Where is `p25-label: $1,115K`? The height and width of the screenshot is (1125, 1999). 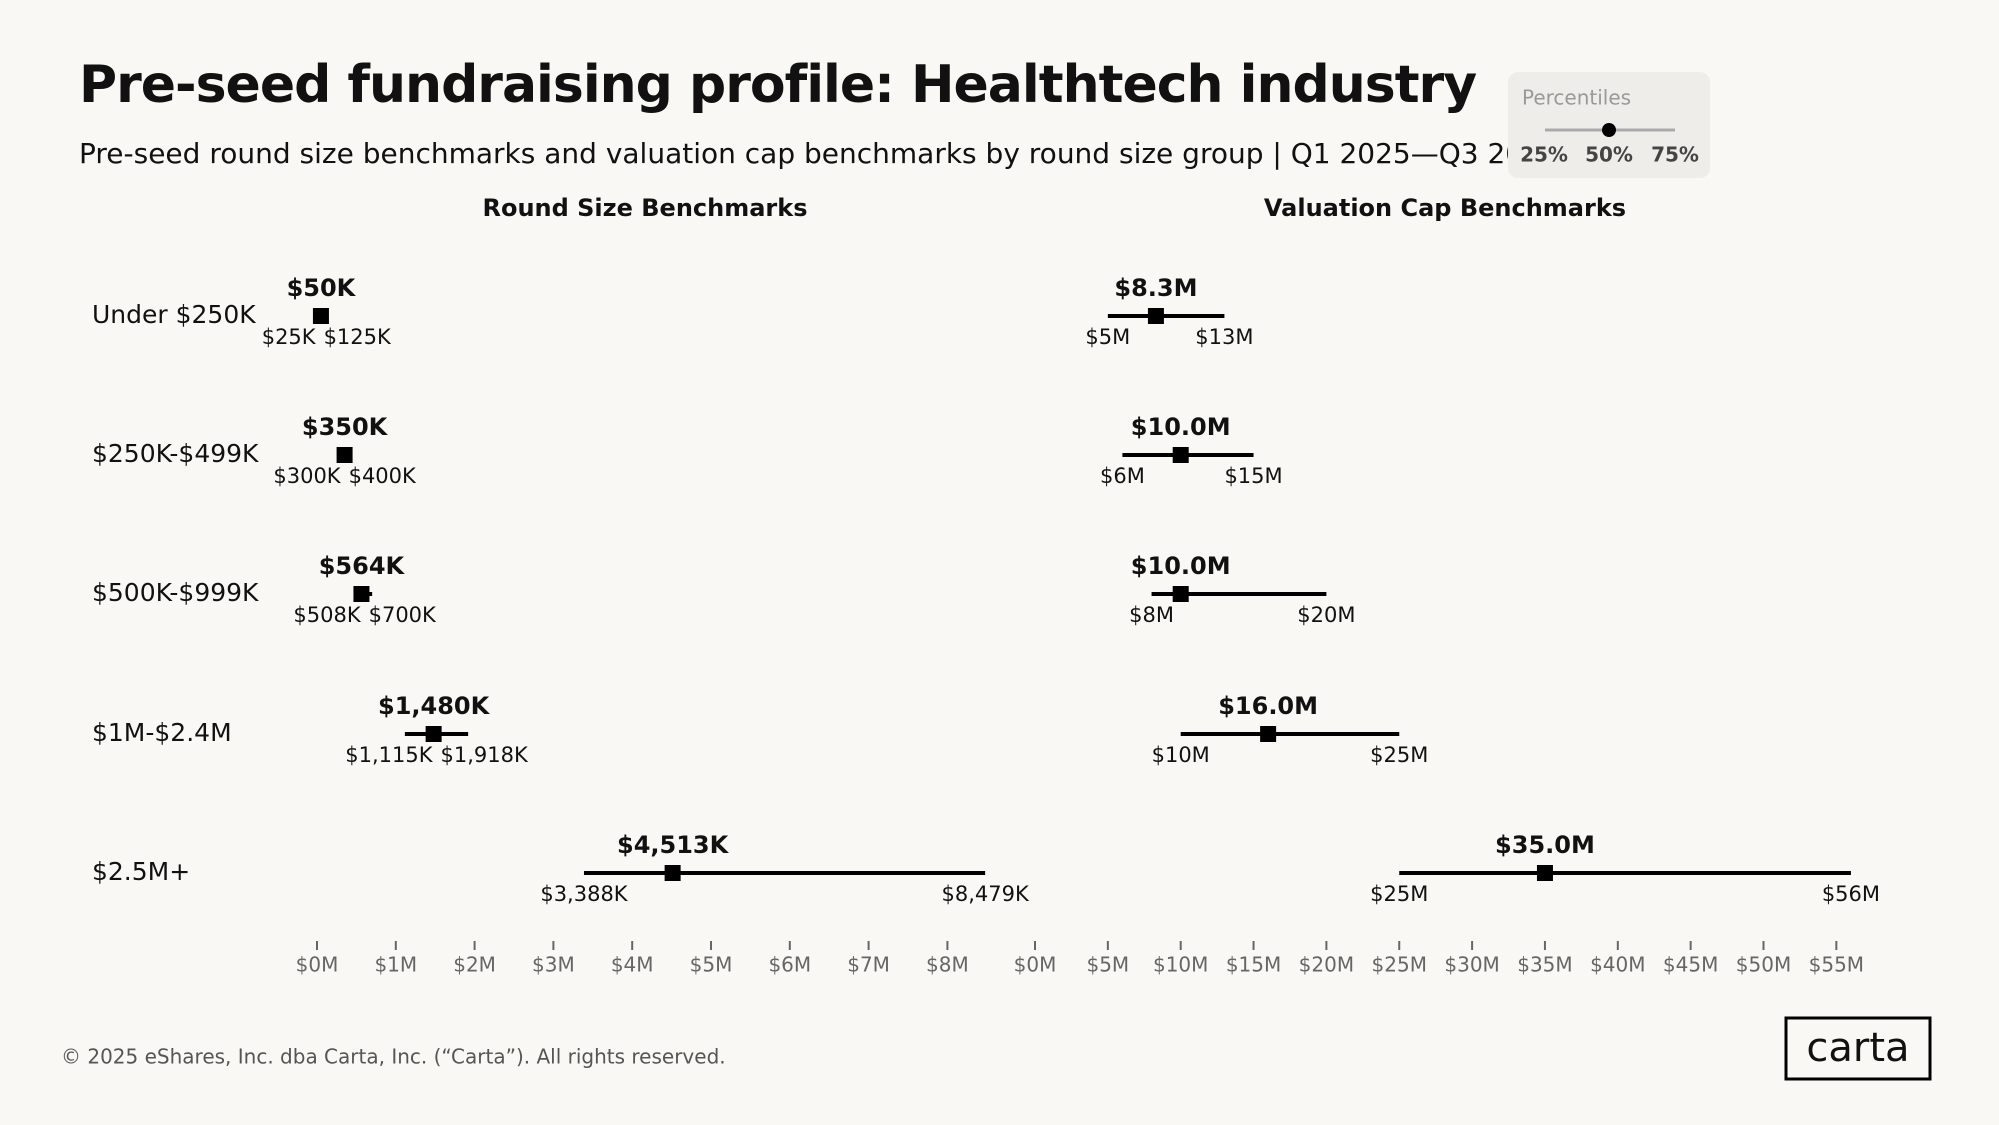
p25-label: $1,115K is located at coordinates (389, 755).